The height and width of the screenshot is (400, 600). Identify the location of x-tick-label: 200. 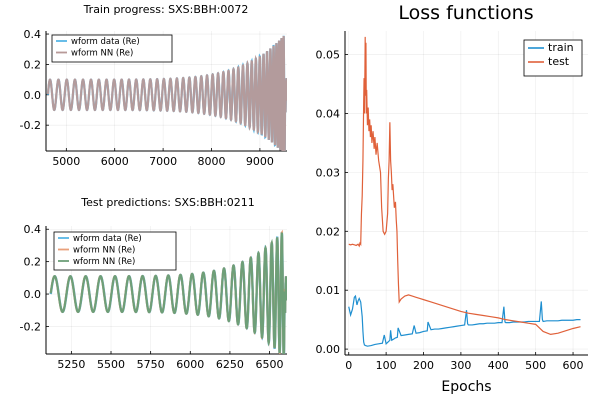
(423, 365).